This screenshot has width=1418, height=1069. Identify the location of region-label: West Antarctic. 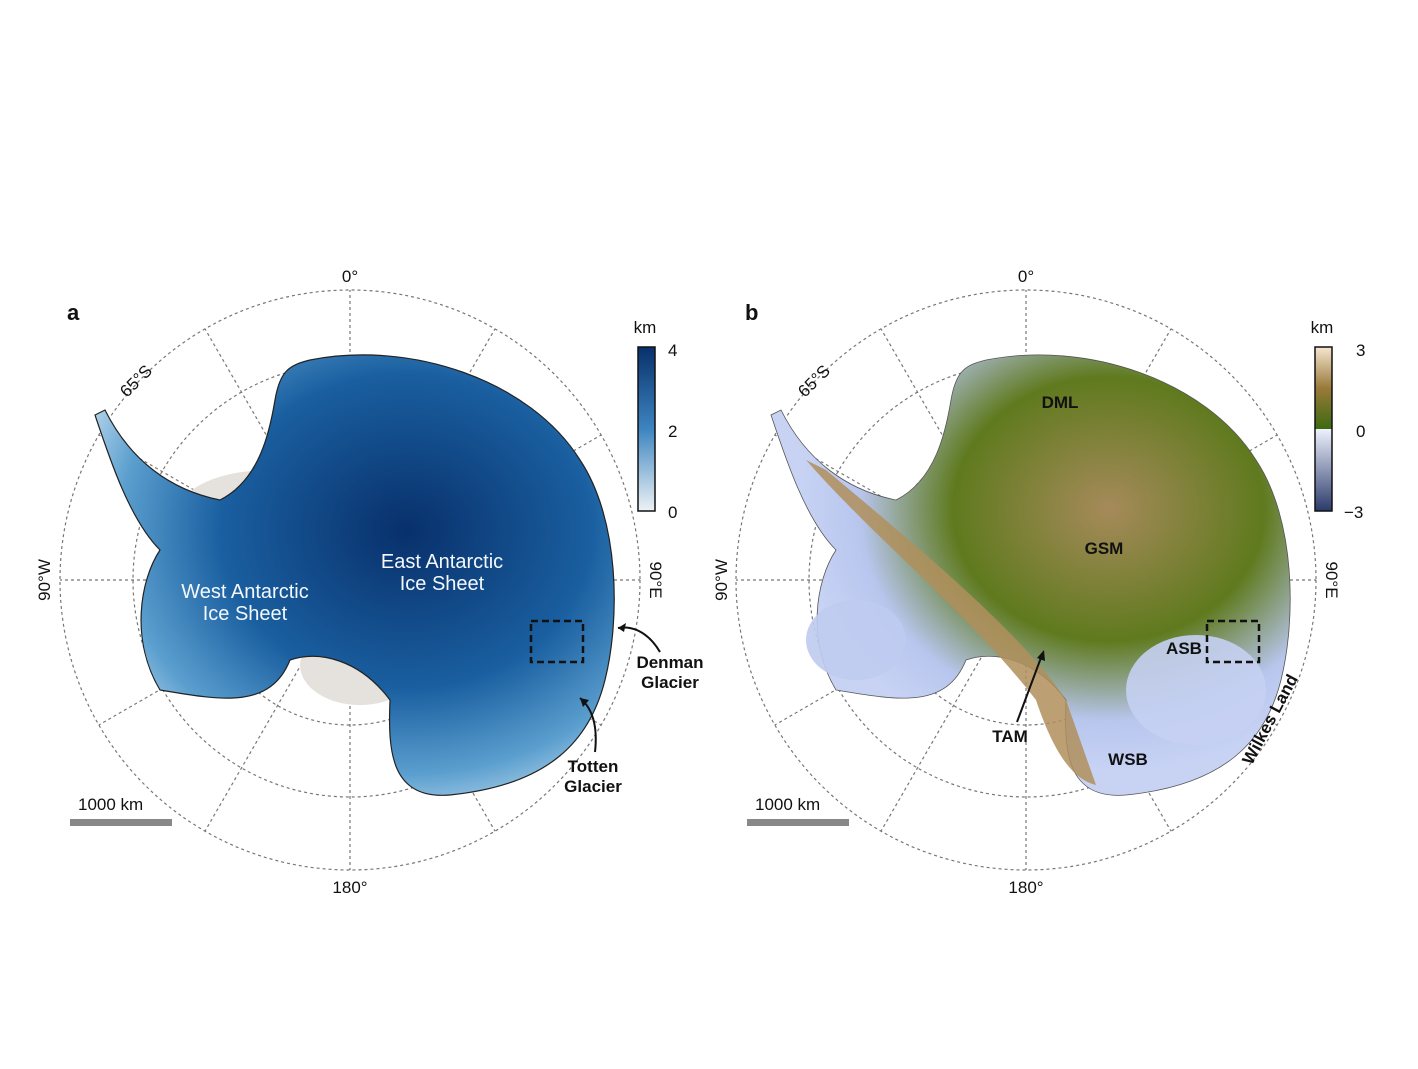
(244, 592).